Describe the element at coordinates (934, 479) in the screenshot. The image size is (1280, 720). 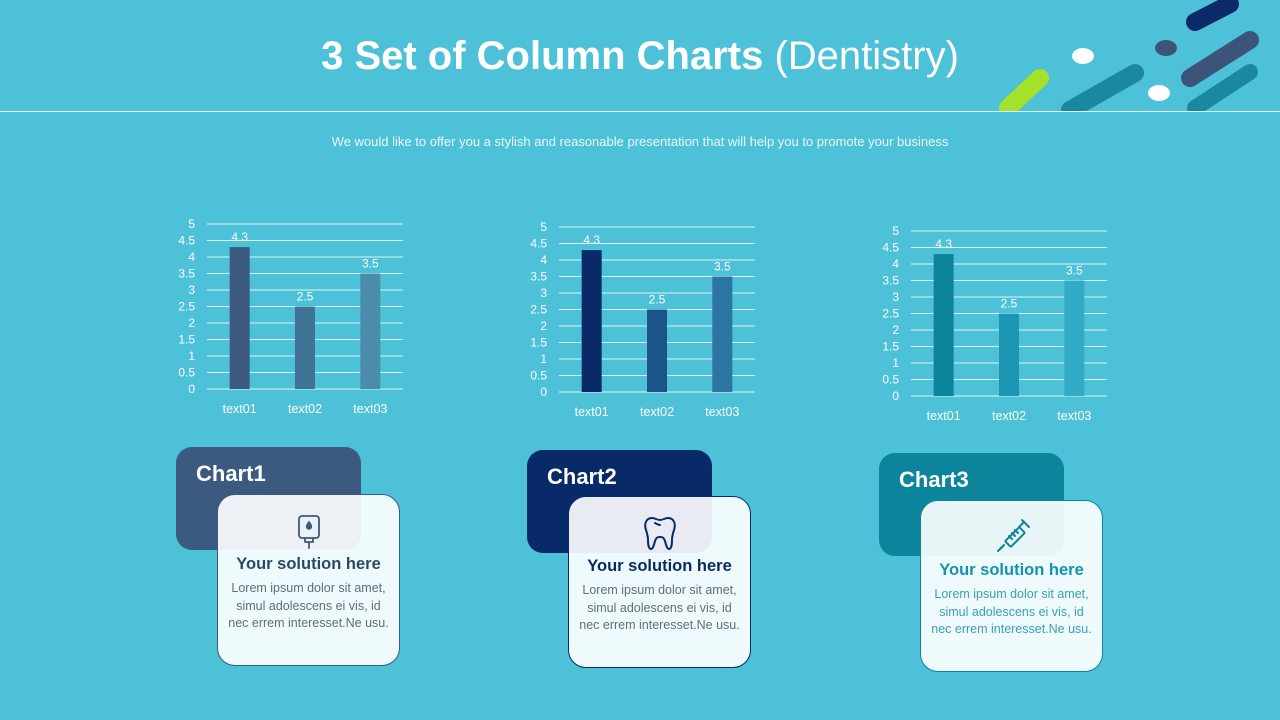
I see `chart3-tab-label: Chart3` at that location.